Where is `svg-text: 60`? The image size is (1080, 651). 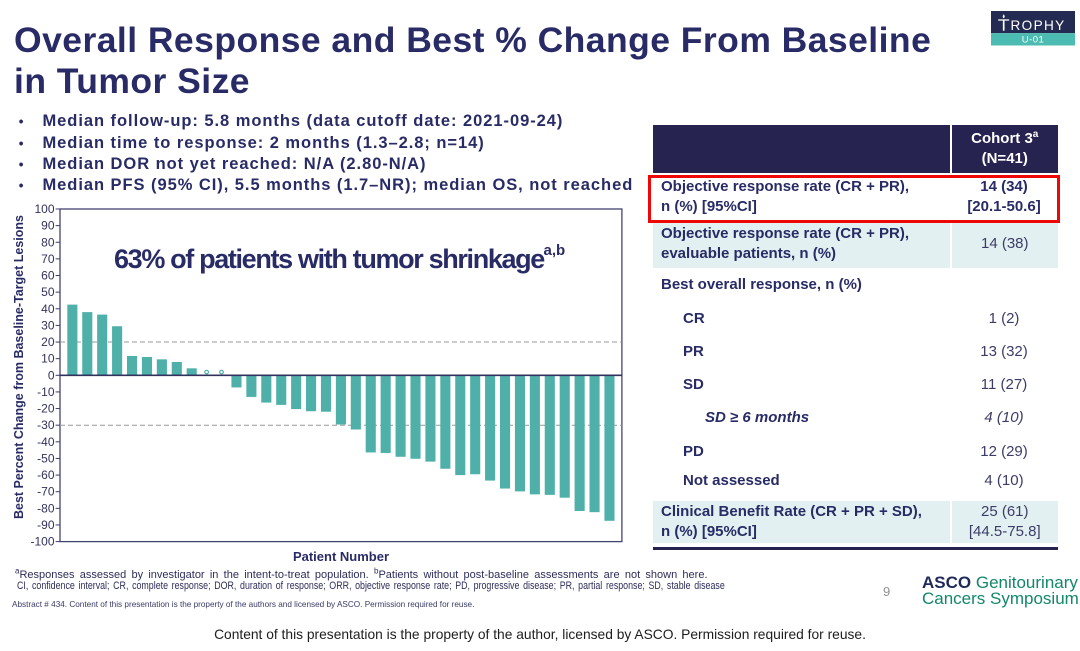
svg-text: 60 is located at coordinates (48, 276).